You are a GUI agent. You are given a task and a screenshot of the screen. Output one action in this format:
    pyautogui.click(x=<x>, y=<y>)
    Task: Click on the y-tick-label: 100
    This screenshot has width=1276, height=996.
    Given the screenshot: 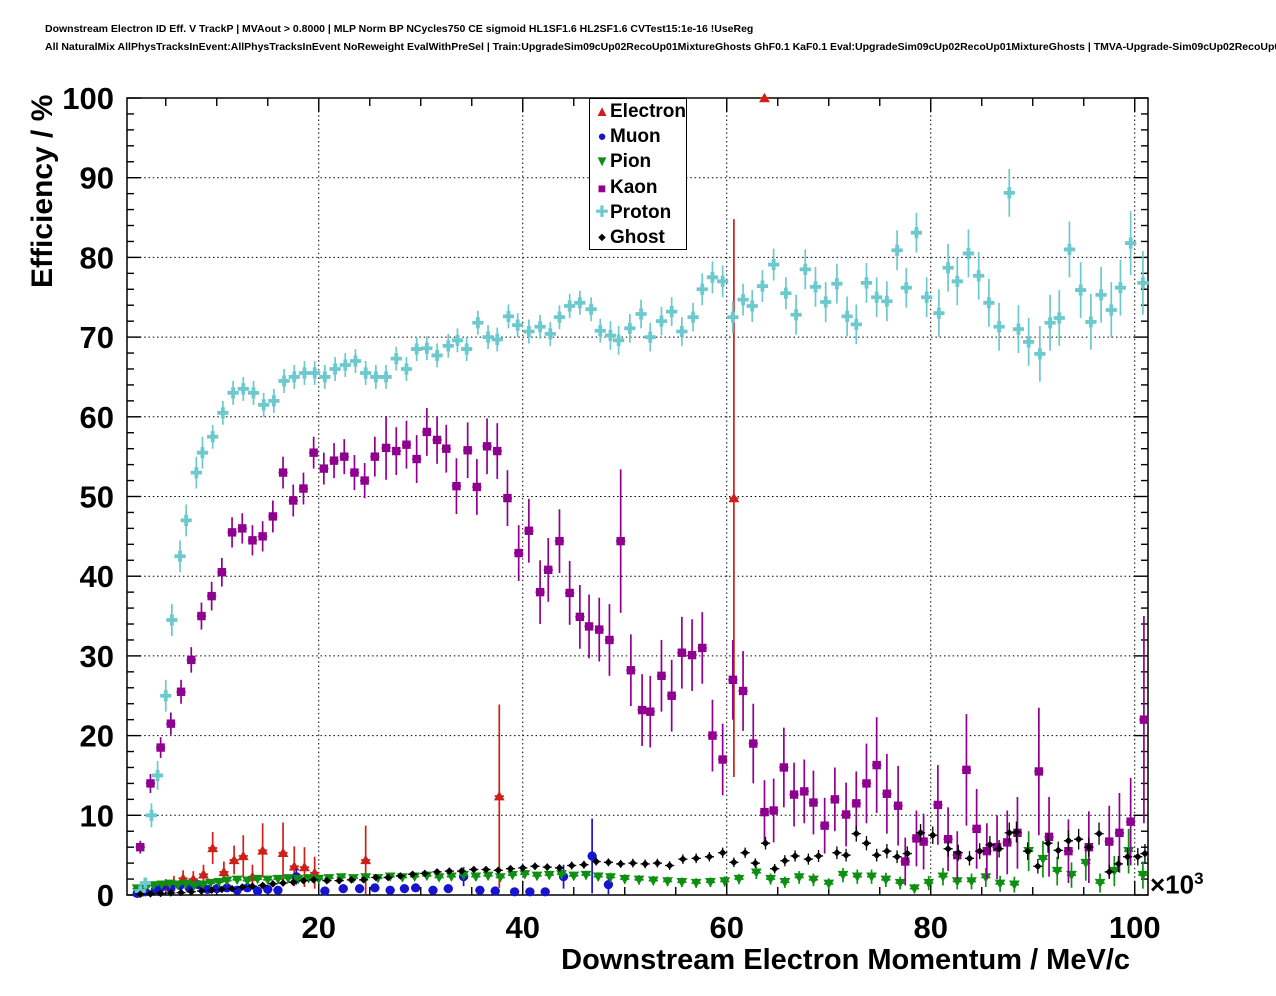 What is the action you would take?
    pyautogui.click(x=88, y=98)
    